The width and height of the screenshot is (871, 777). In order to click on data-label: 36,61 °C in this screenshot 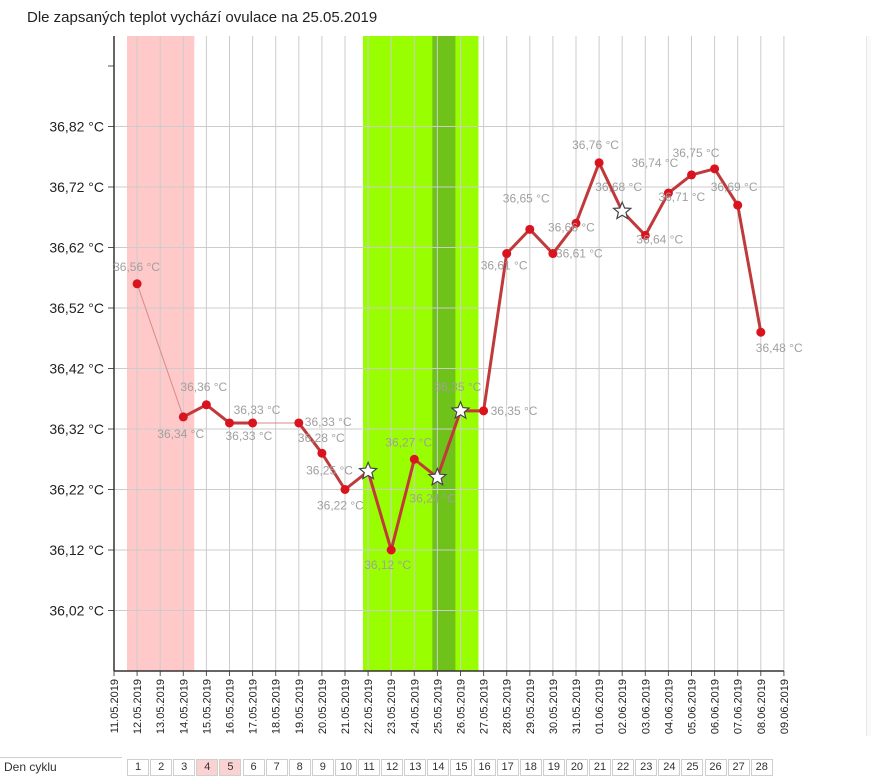, I will do `click(504, 266)`.